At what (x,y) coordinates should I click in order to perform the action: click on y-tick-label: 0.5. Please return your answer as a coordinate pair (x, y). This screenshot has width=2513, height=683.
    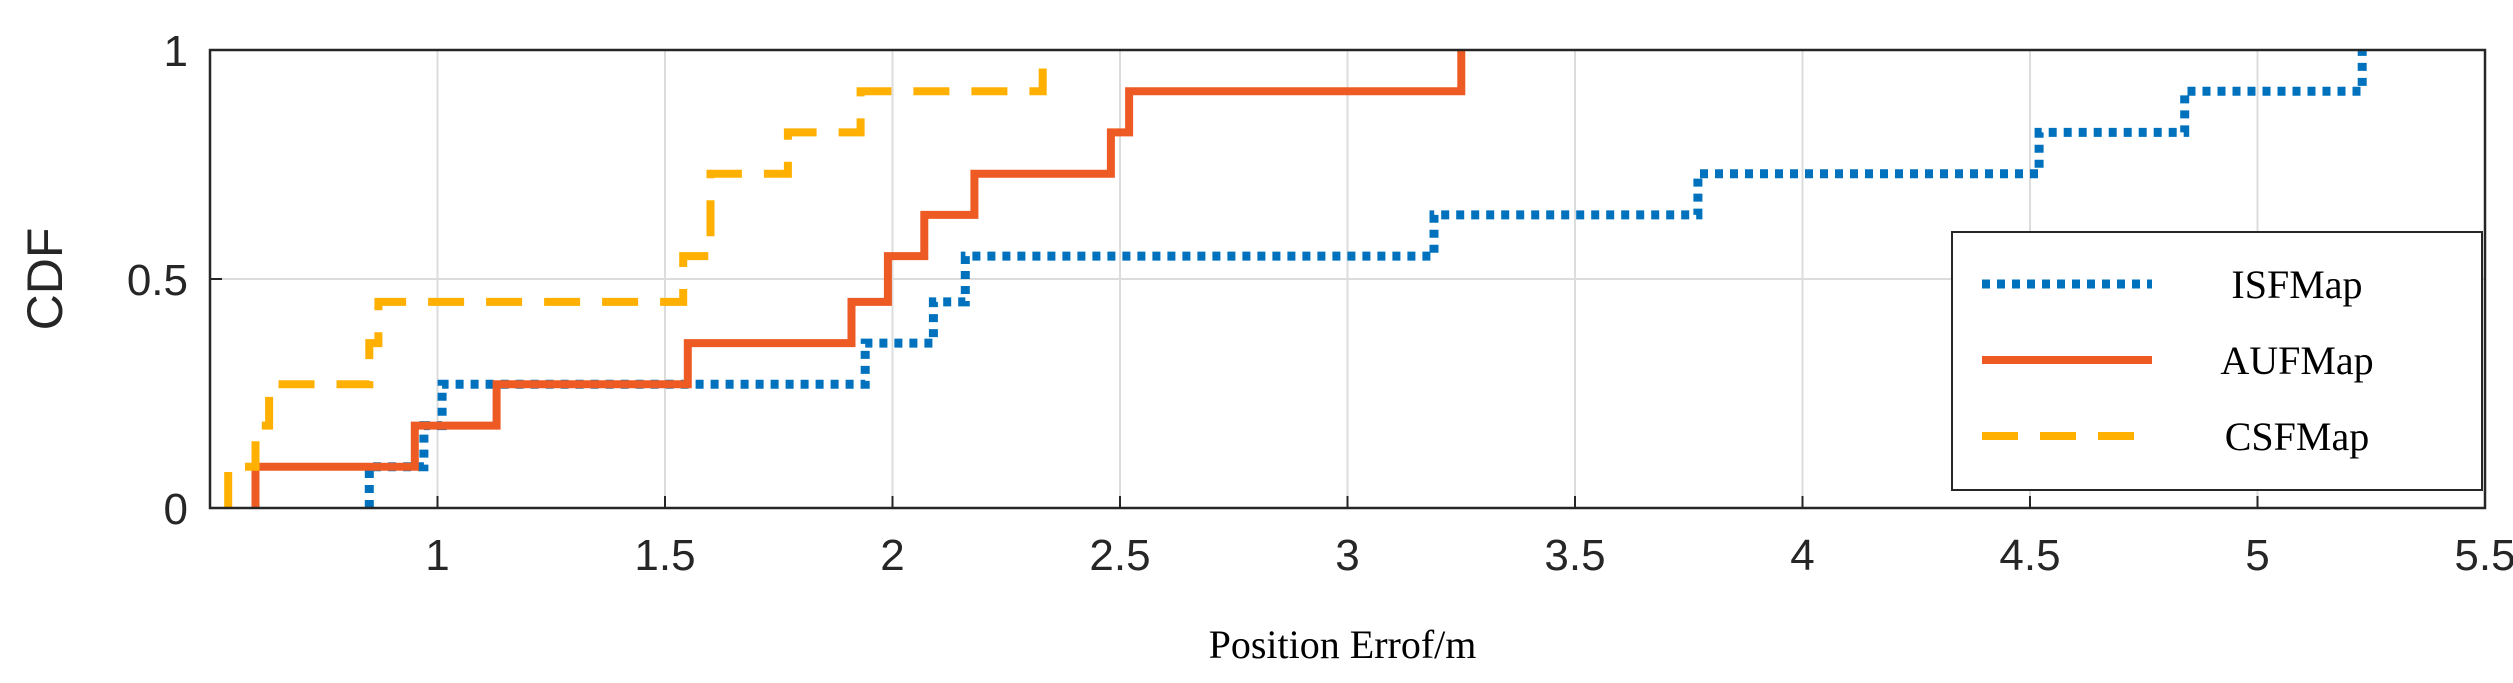
    Looking at the image, I should click on (157, 280).